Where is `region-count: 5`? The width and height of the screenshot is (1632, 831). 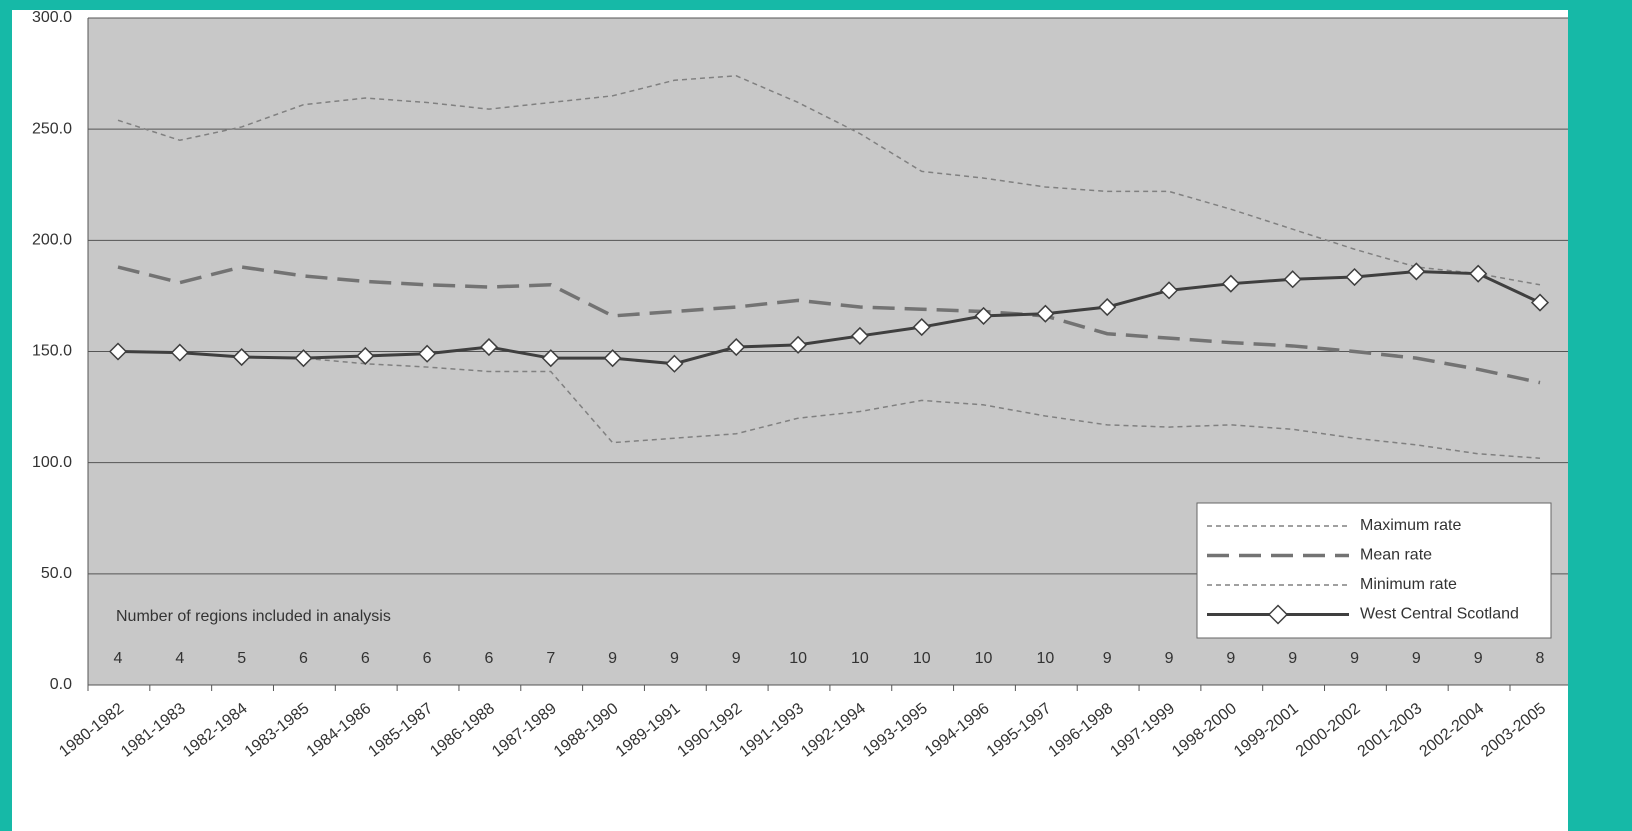 region-count: 5 is located at coordinates (241, 658).